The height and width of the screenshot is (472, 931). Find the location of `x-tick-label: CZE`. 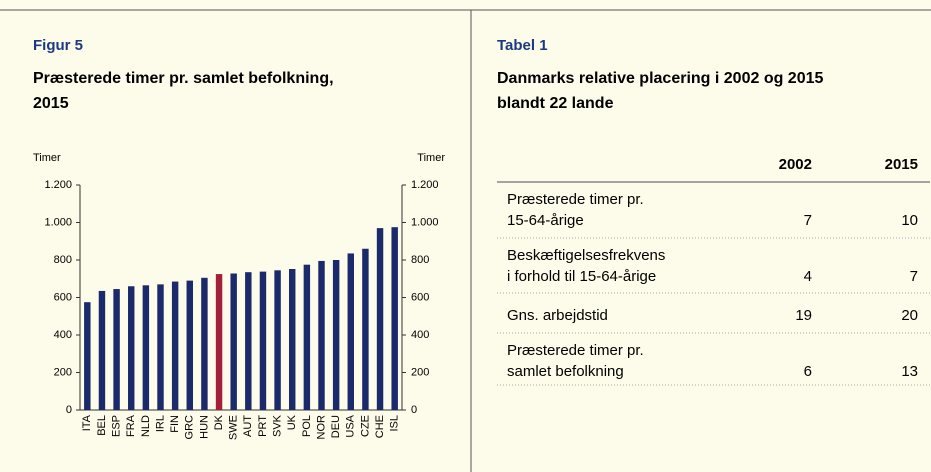

x-tick-label: CZE is located at coordinates (365, 426).